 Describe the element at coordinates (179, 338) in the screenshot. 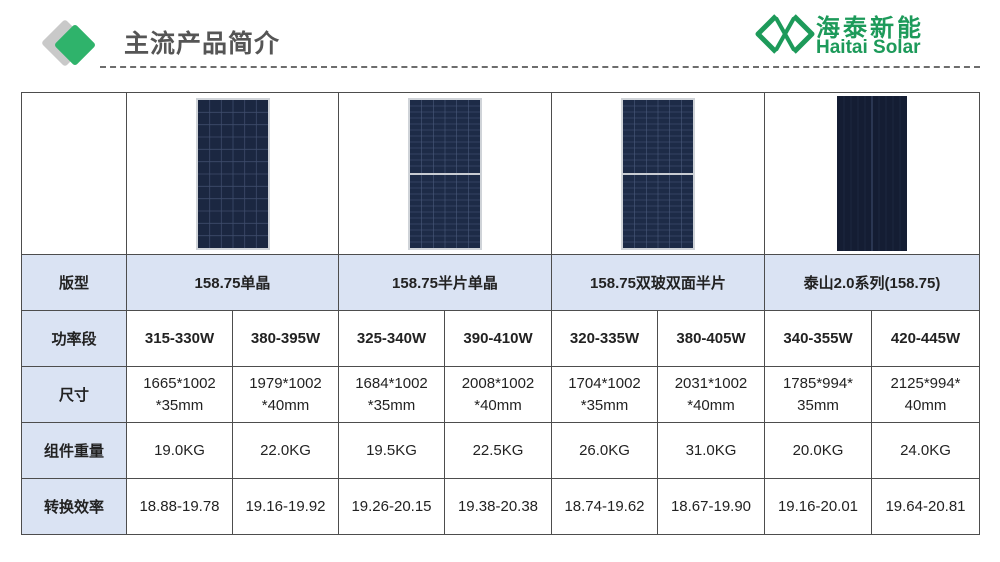

I see `power-cell: 315-330W` at that location.